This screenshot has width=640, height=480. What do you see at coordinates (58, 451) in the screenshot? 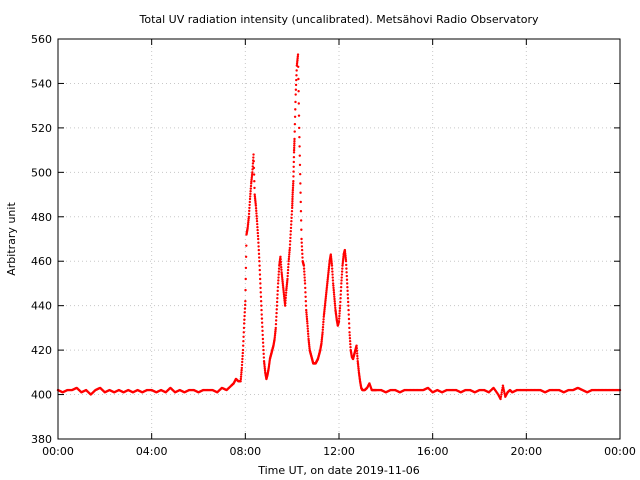
I see `x-tick-label: 00:00` at bounding box center [58, 451].